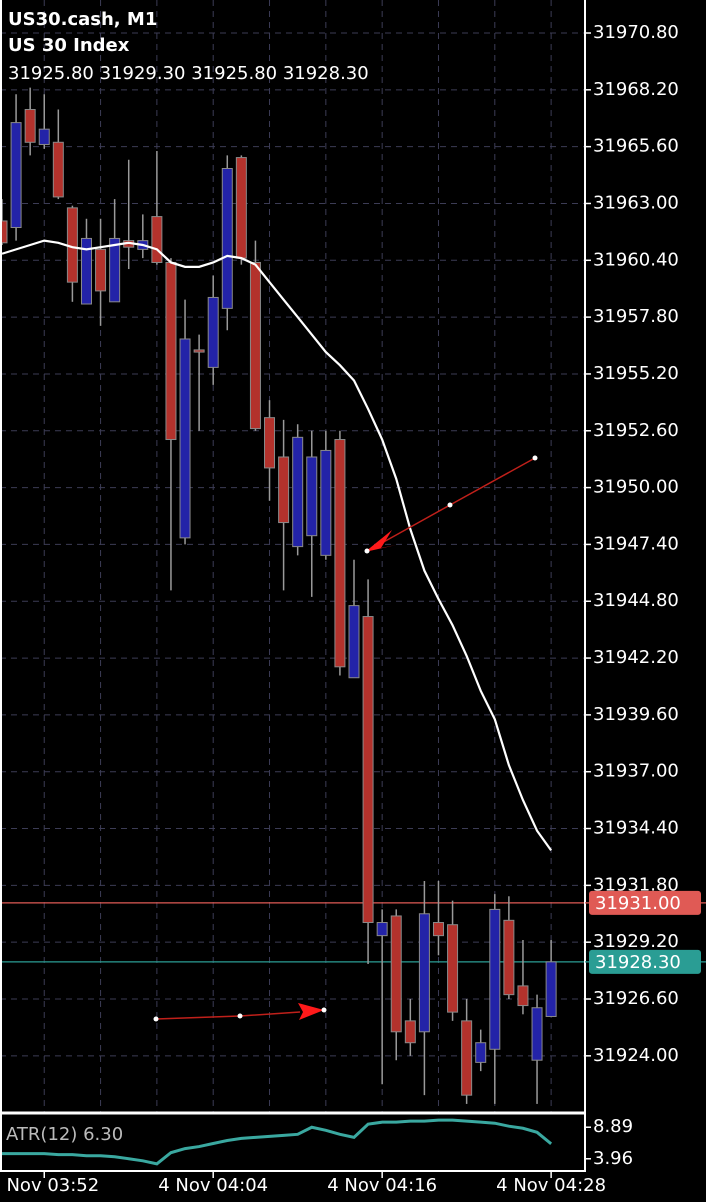 This screenshot has width=706, height=1202. I want to click on y-tick-label: 31947.40, so click(636, 543).